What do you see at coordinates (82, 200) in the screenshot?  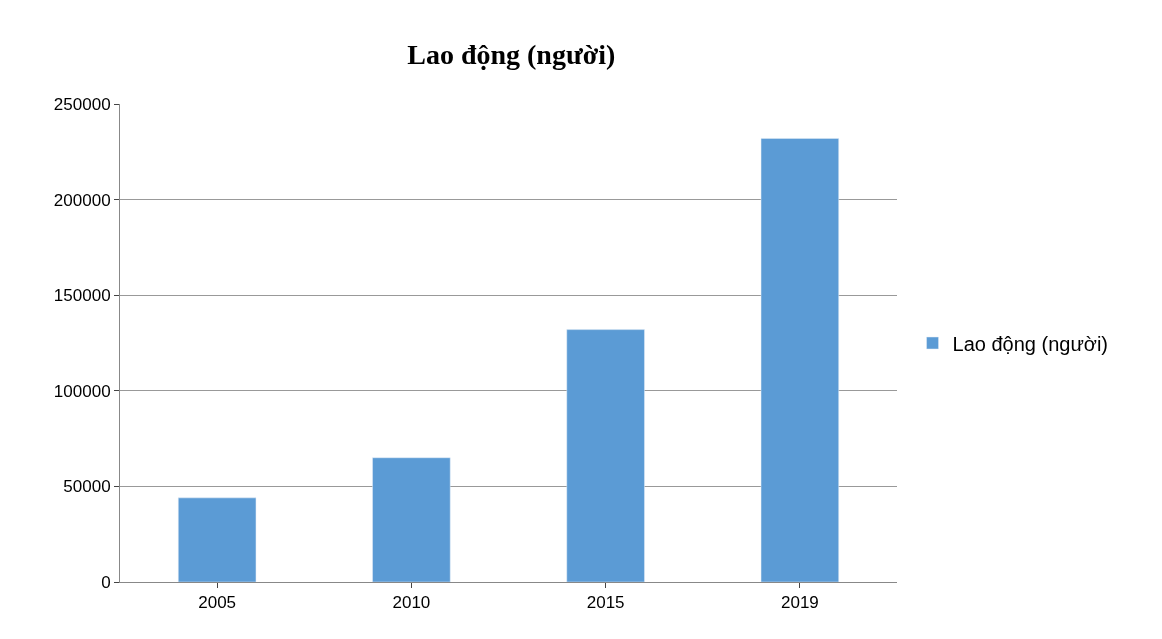 I see `y-tick-label: 200000` at bounding box center [82, 200].